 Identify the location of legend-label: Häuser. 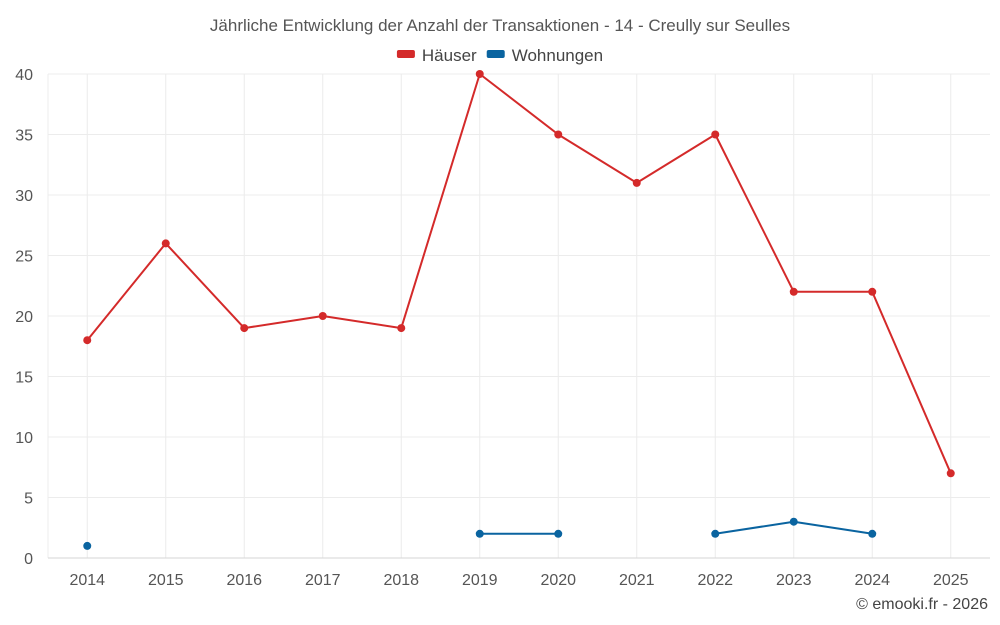
(449, 55).